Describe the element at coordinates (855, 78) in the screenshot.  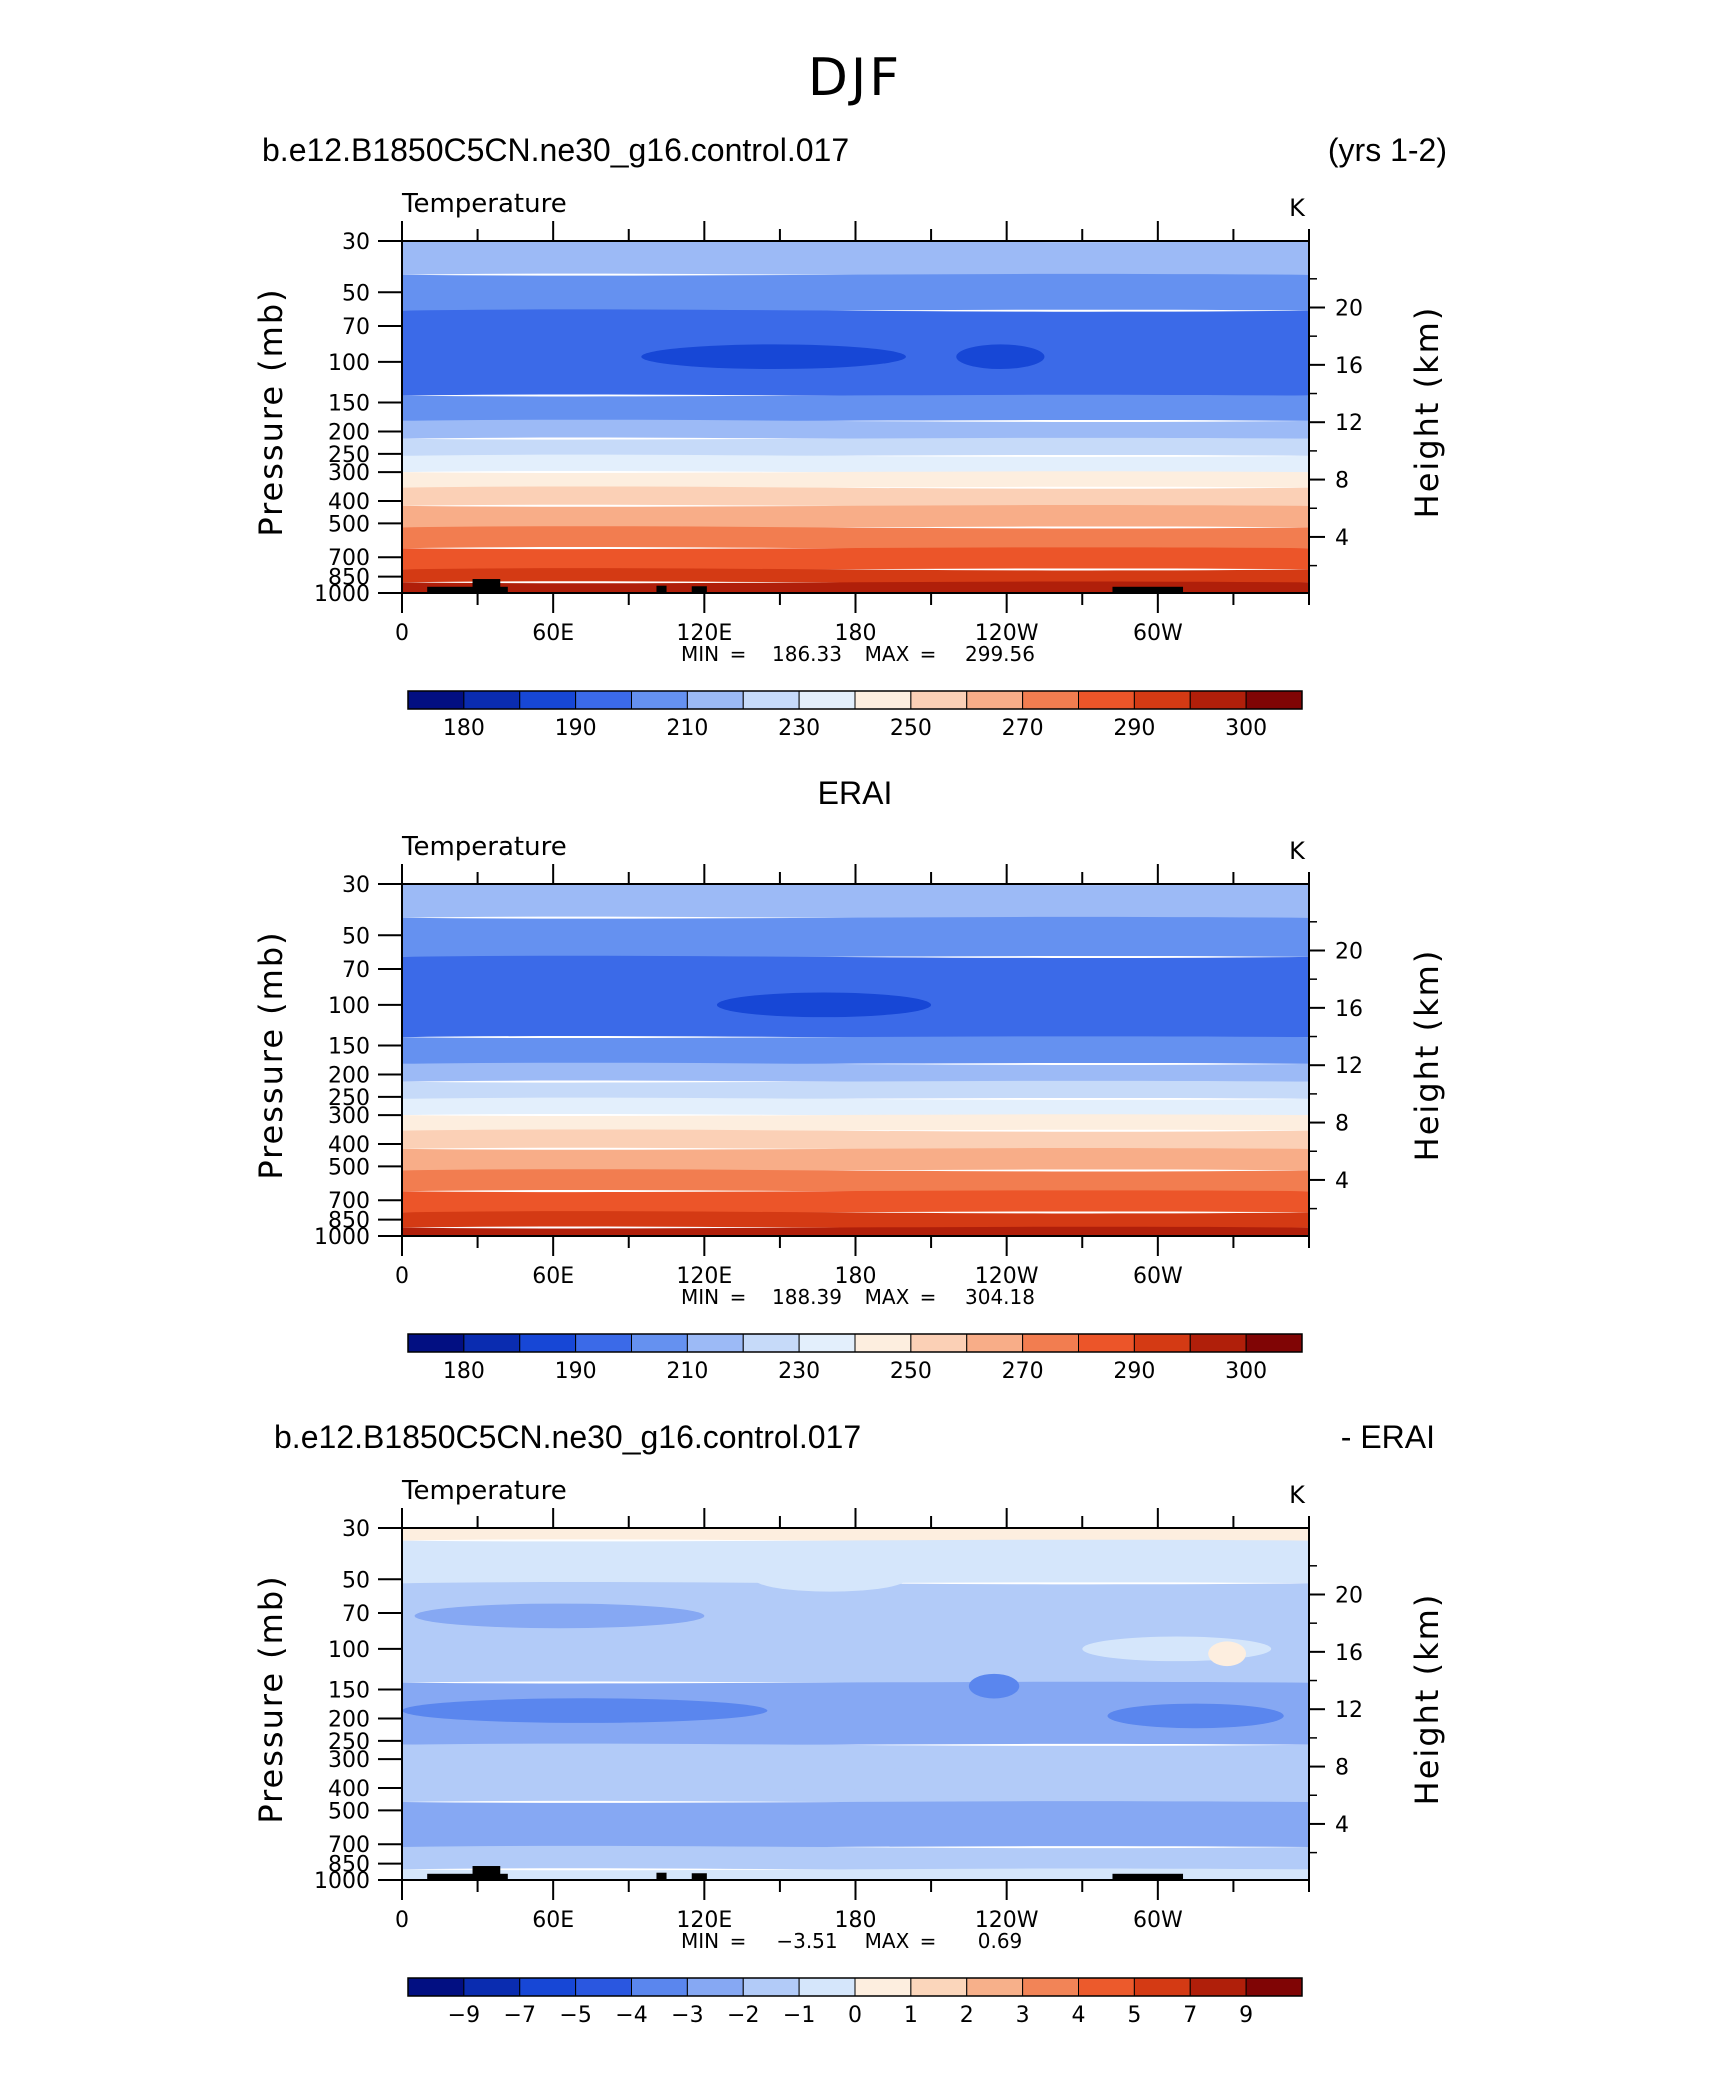
I see `figure-title: DJF` at that location.